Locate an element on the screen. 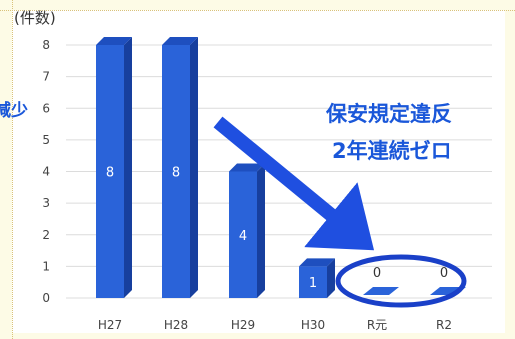  bar-side-H28 is located at coordinates (194, 167).